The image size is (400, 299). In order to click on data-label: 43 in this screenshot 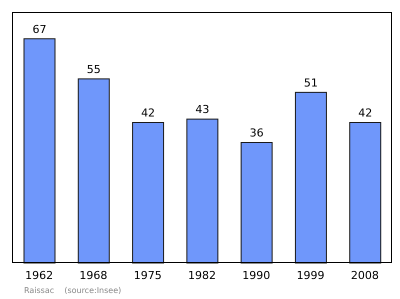, I will do `click(202, 109)`.